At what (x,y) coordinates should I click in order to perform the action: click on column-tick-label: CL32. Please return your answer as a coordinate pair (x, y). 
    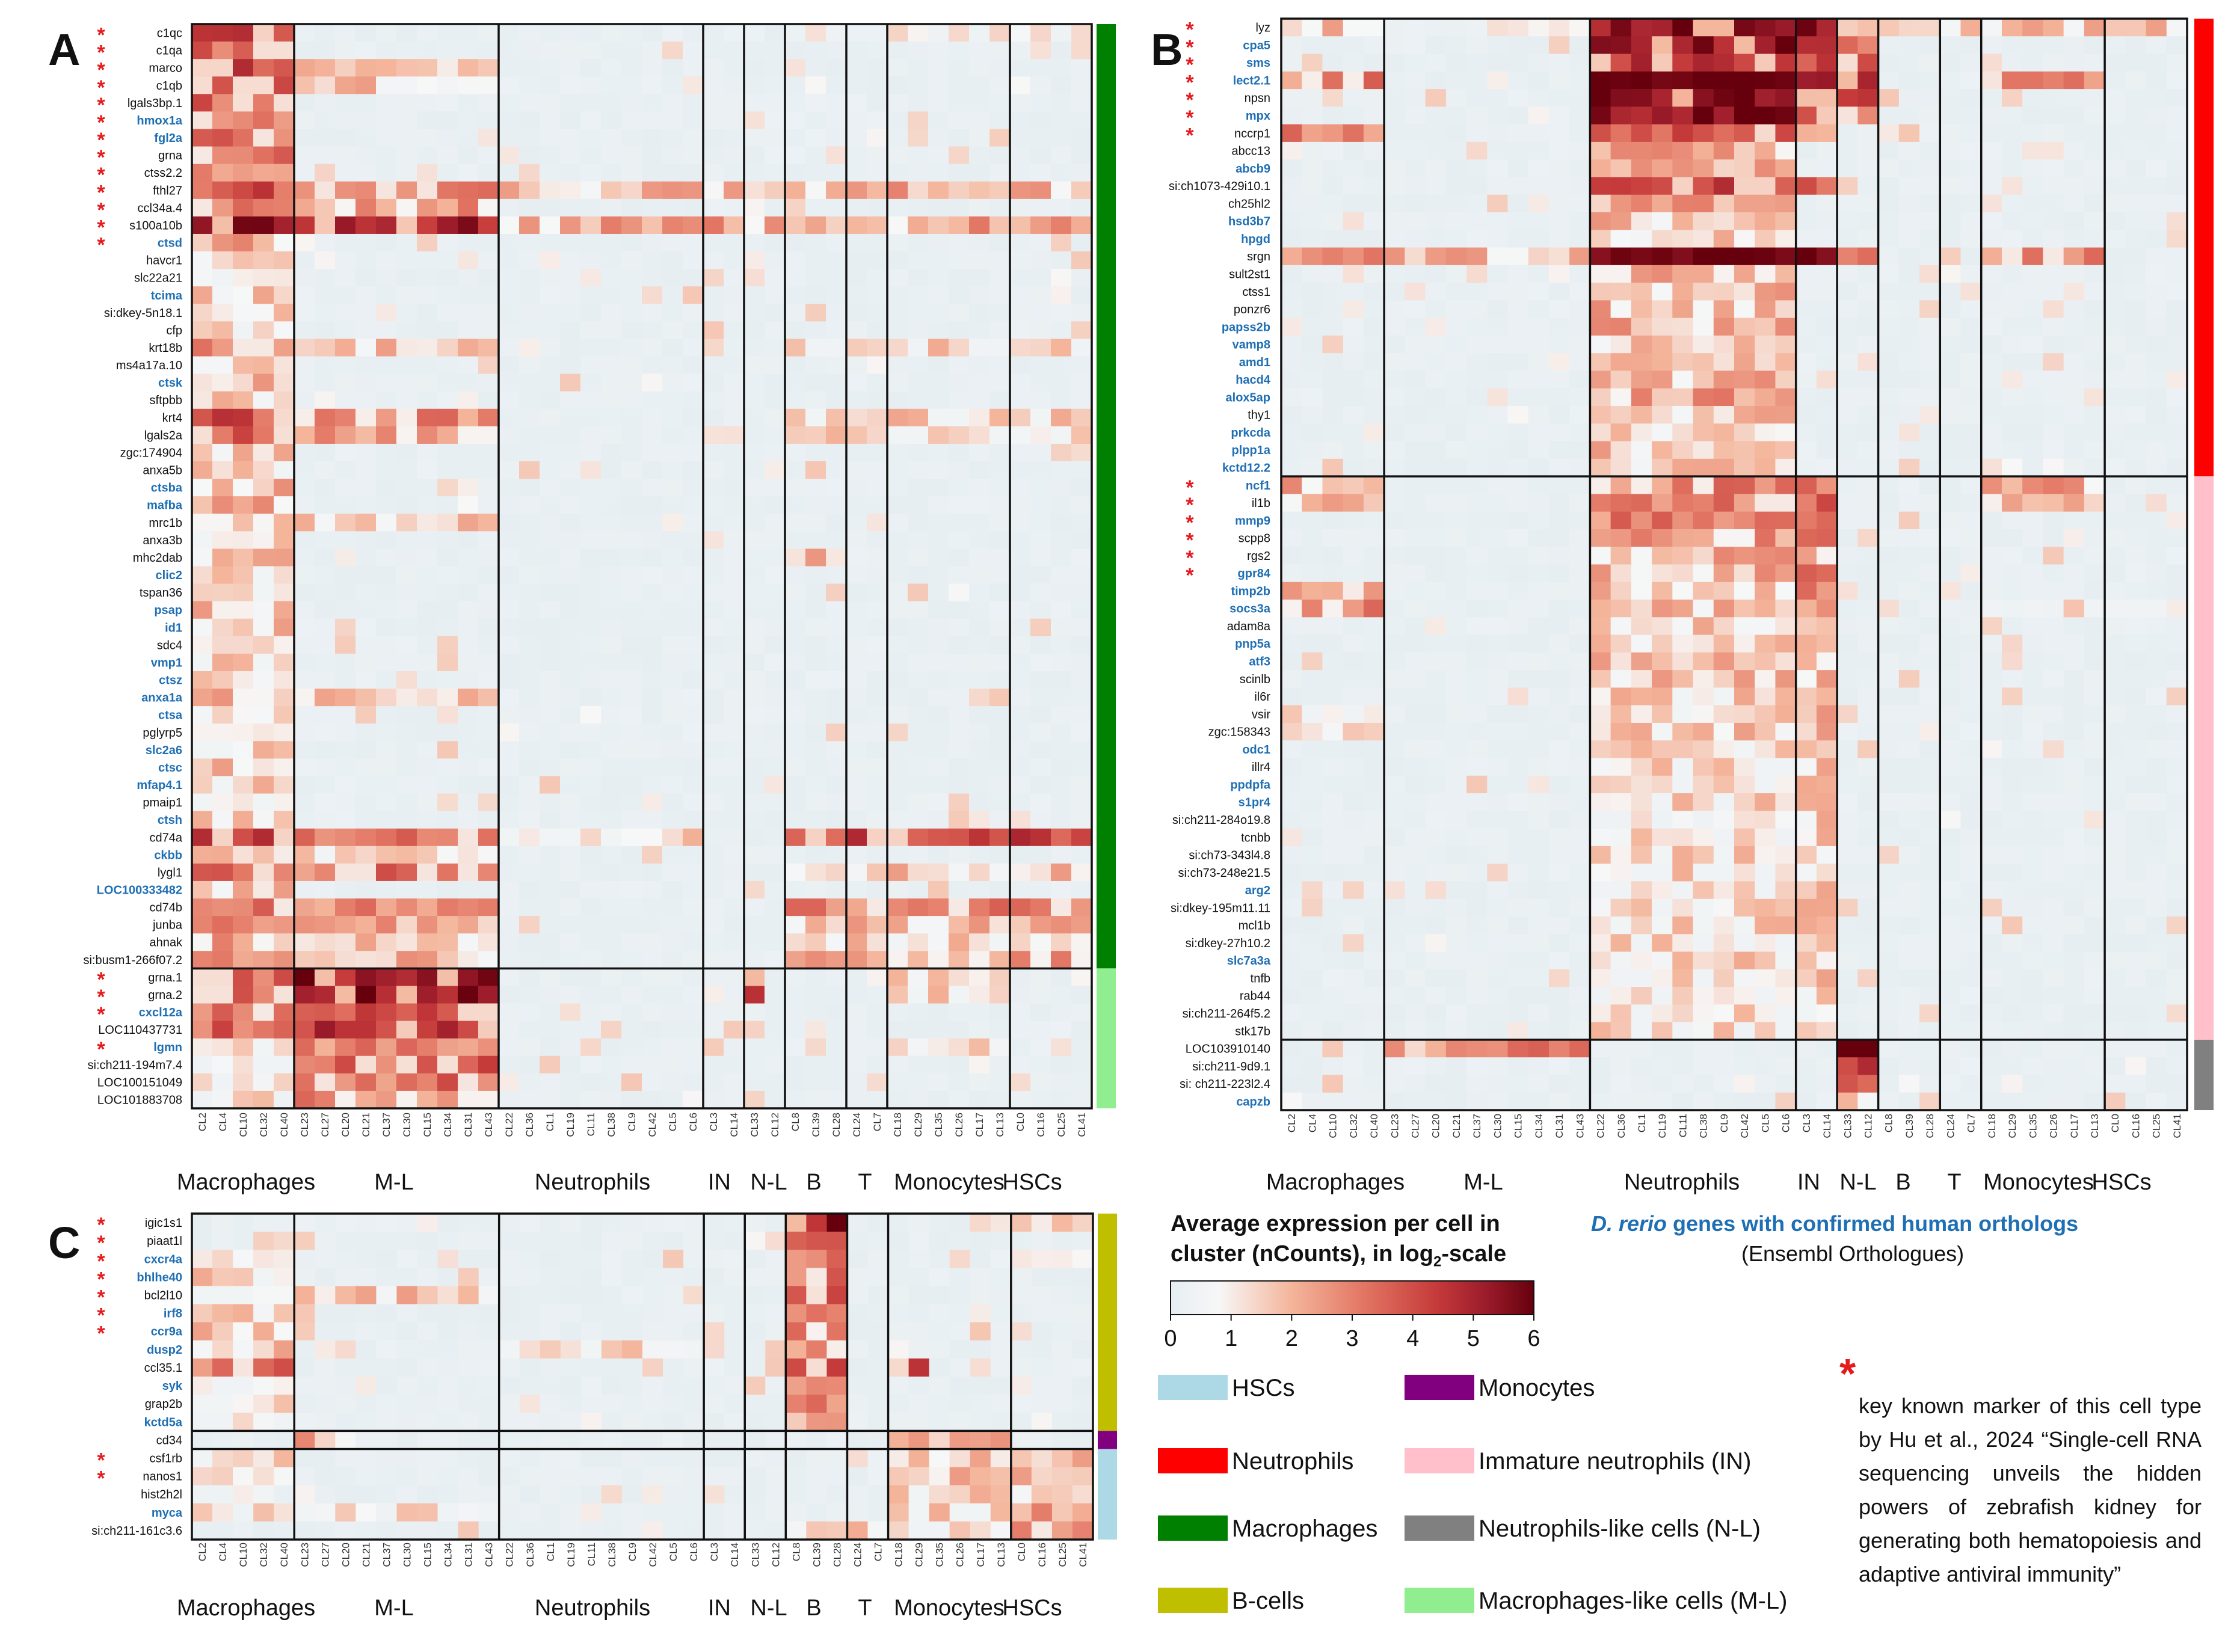
    Looking at the image, I should click on (263, 1125).